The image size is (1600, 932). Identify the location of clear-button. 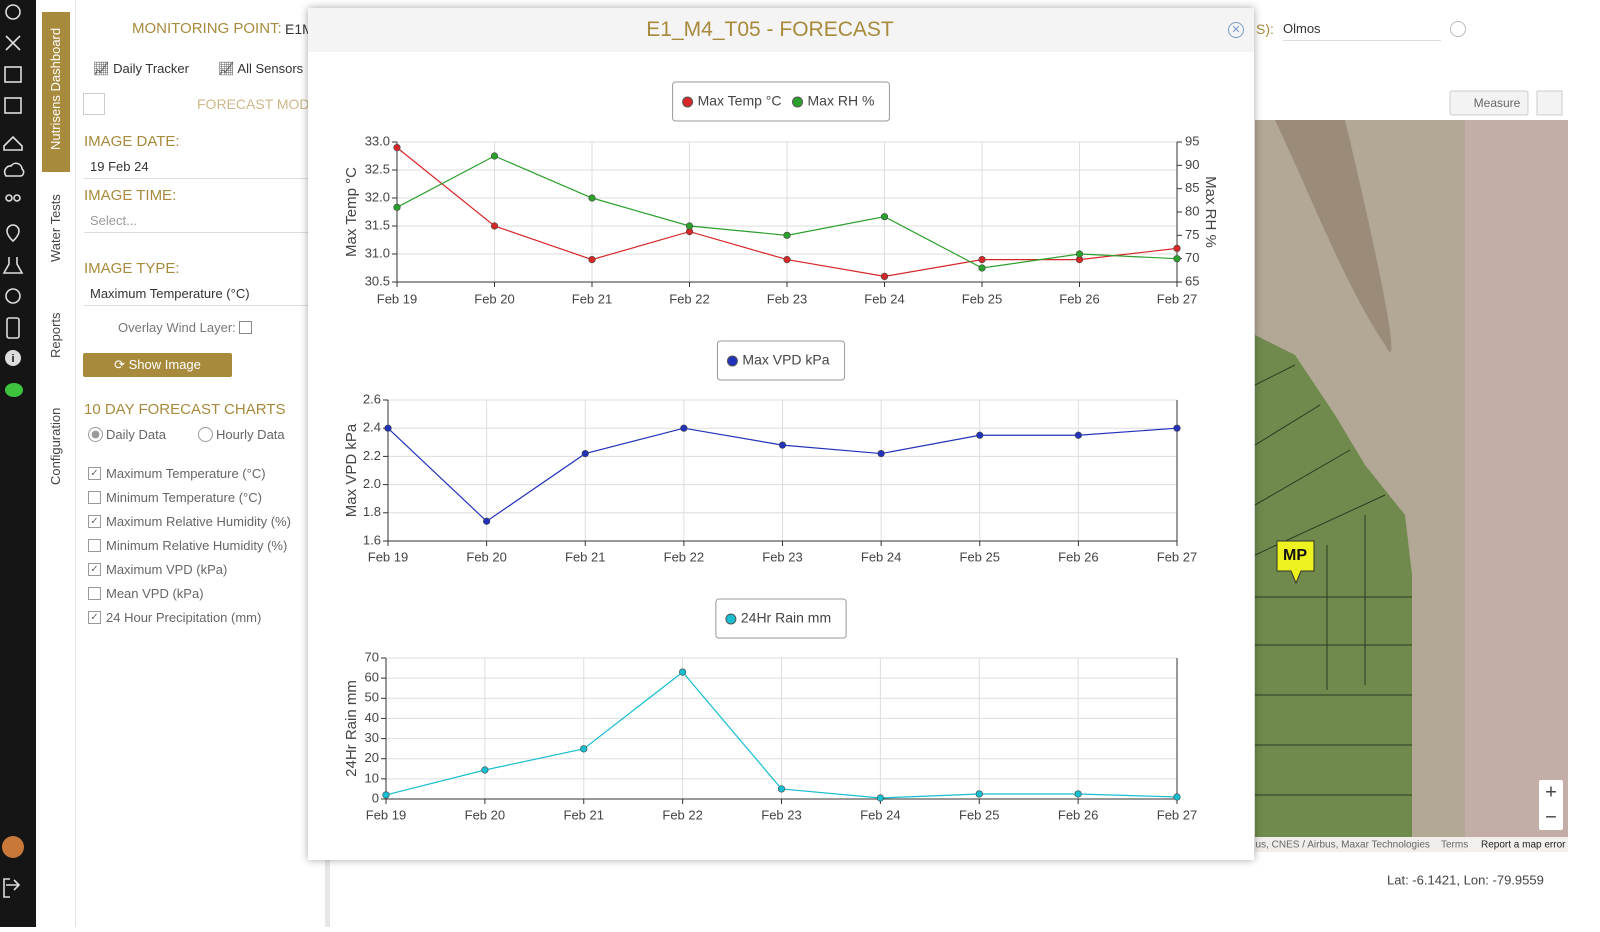
(1458, 29).